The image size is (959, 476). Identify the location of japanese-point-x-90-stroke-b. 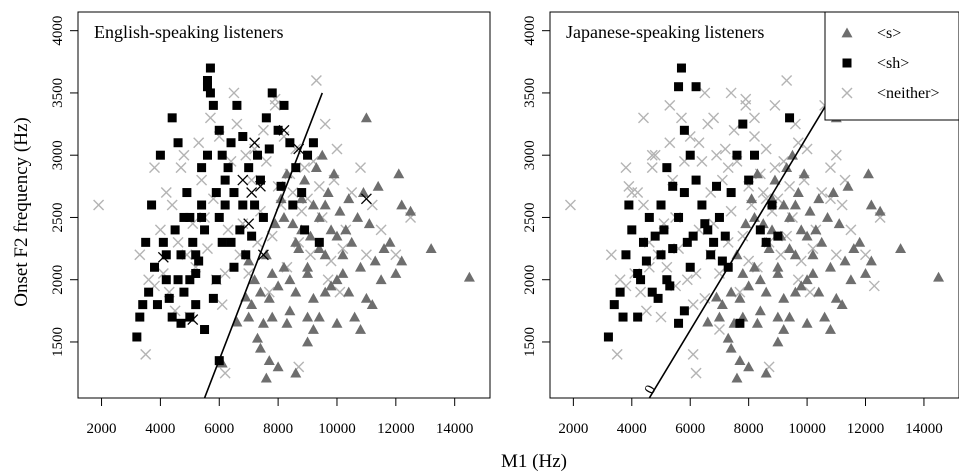
(629, 186).